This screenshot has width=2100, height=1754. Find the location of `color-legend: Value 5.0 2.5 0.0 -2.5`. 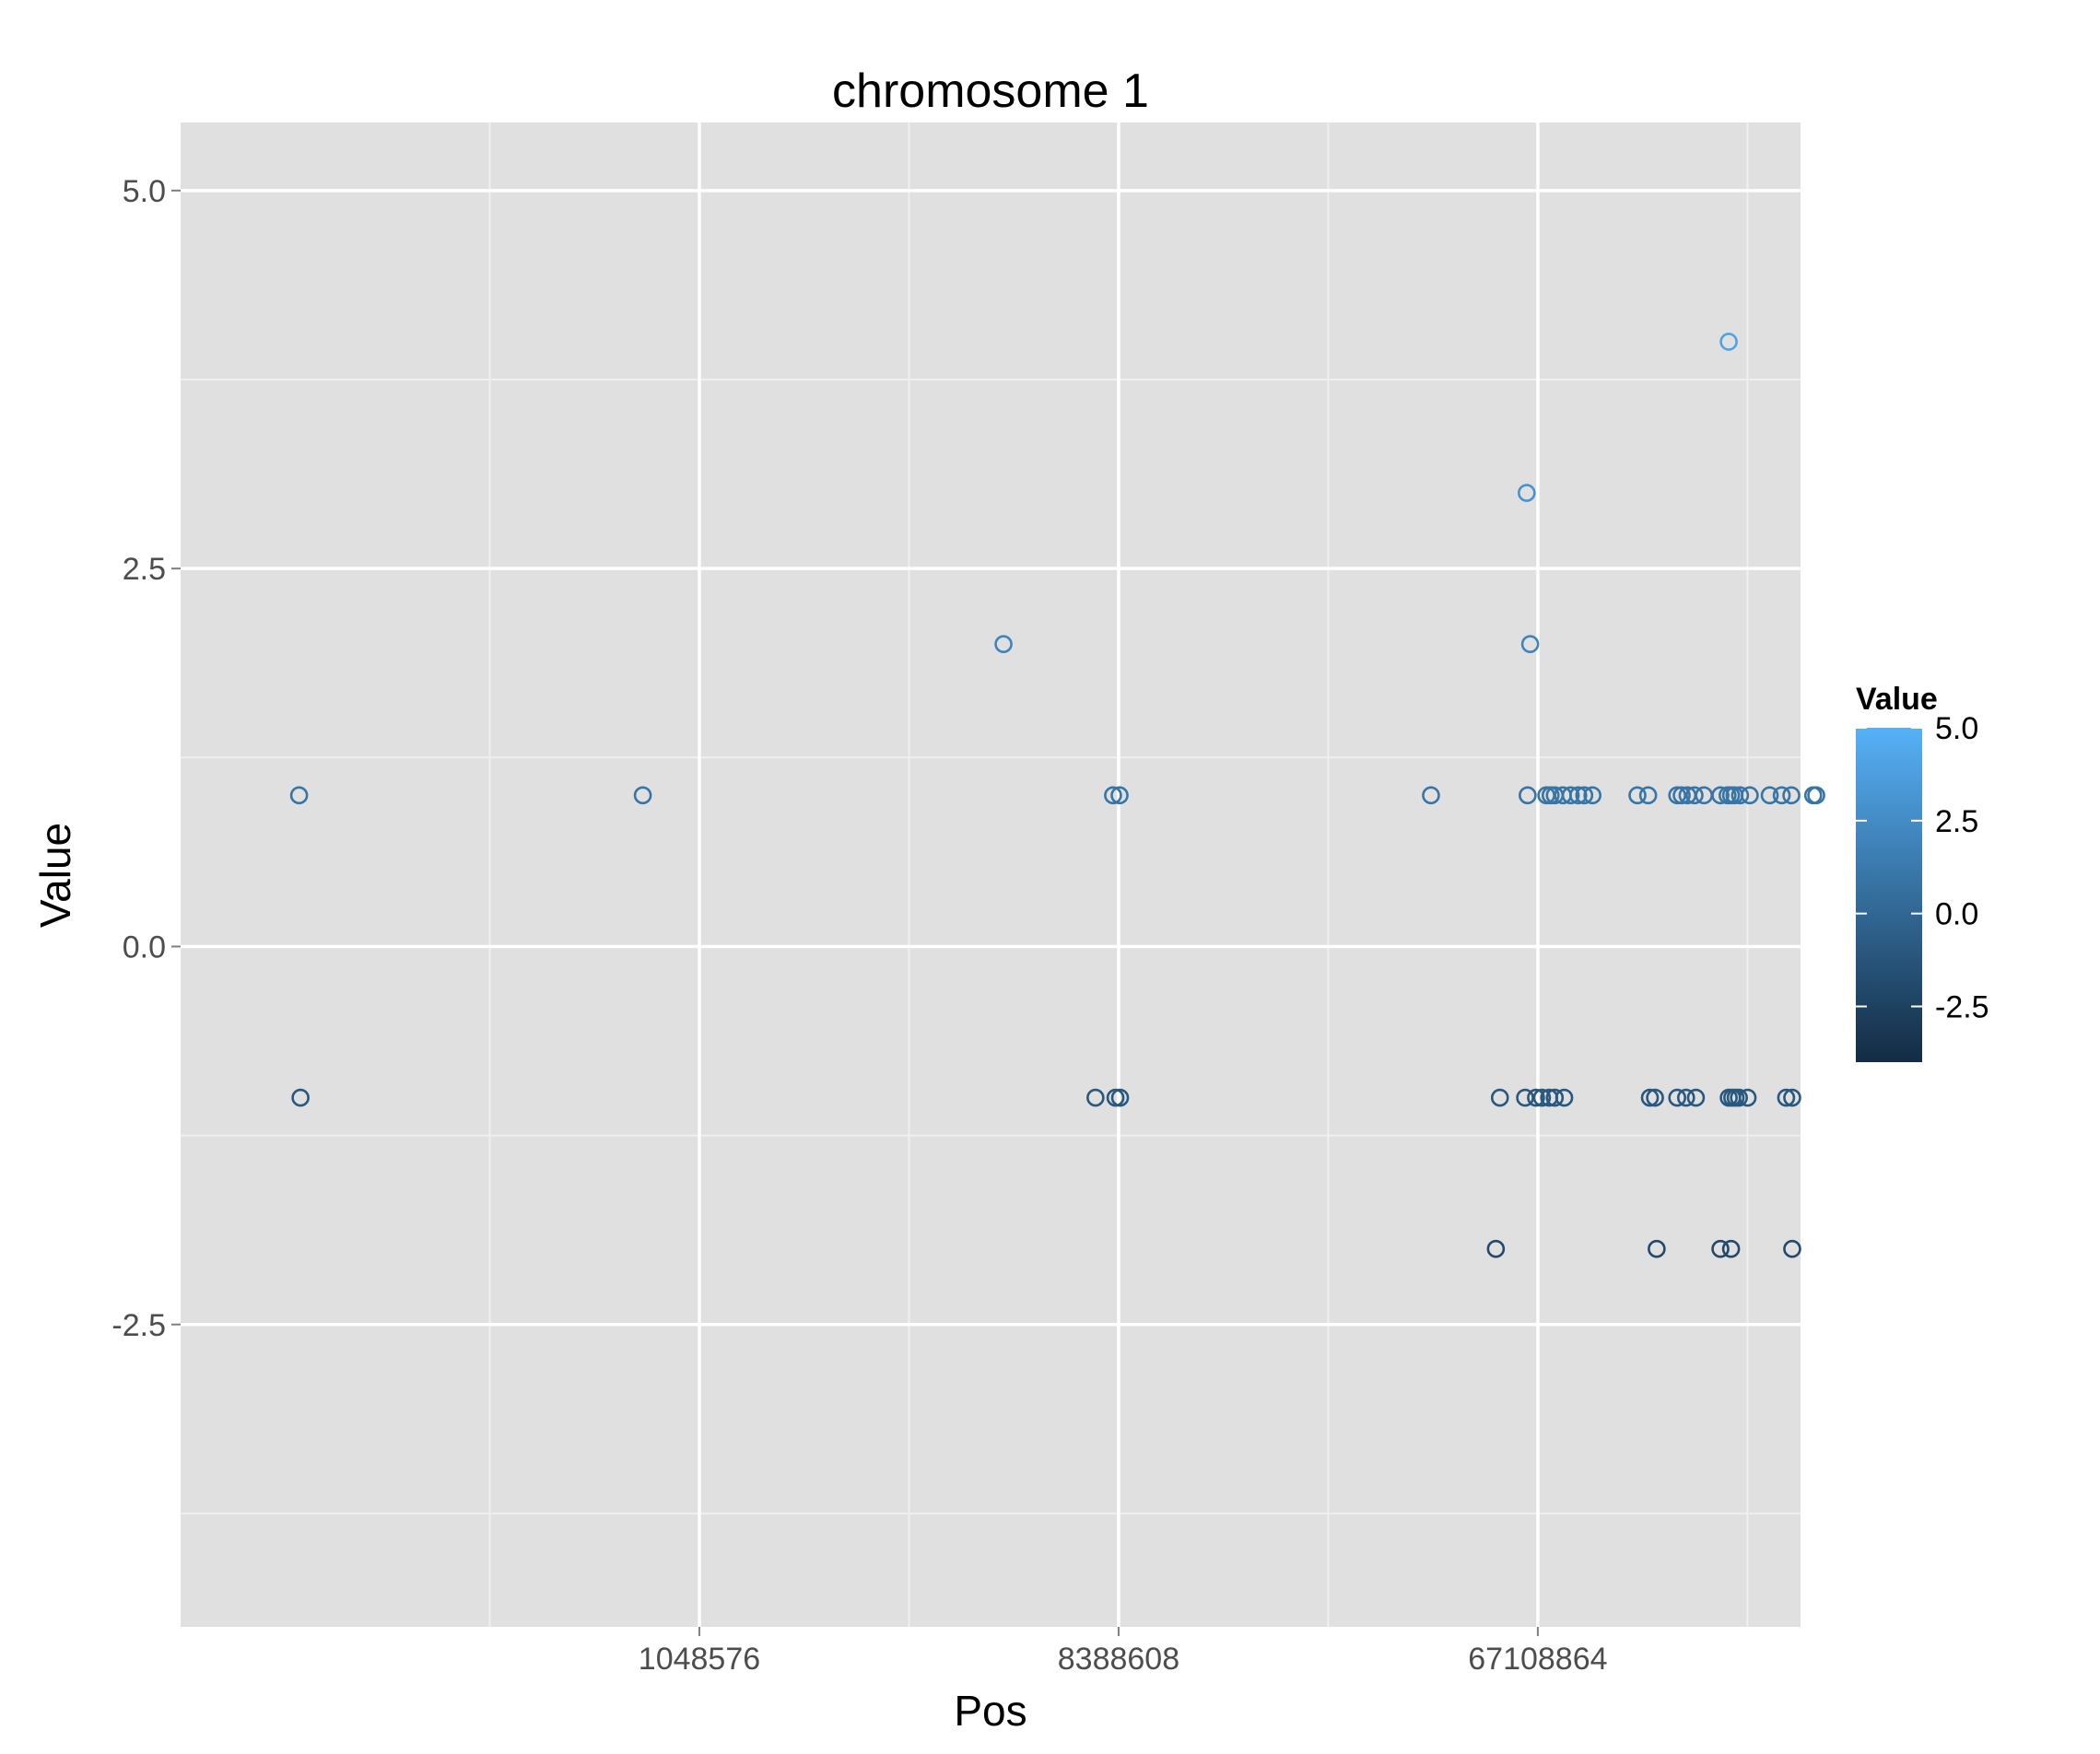

color-legend: Value 5.0 2.5 0.0 -2.5 is located at coordinates (1922, 872).